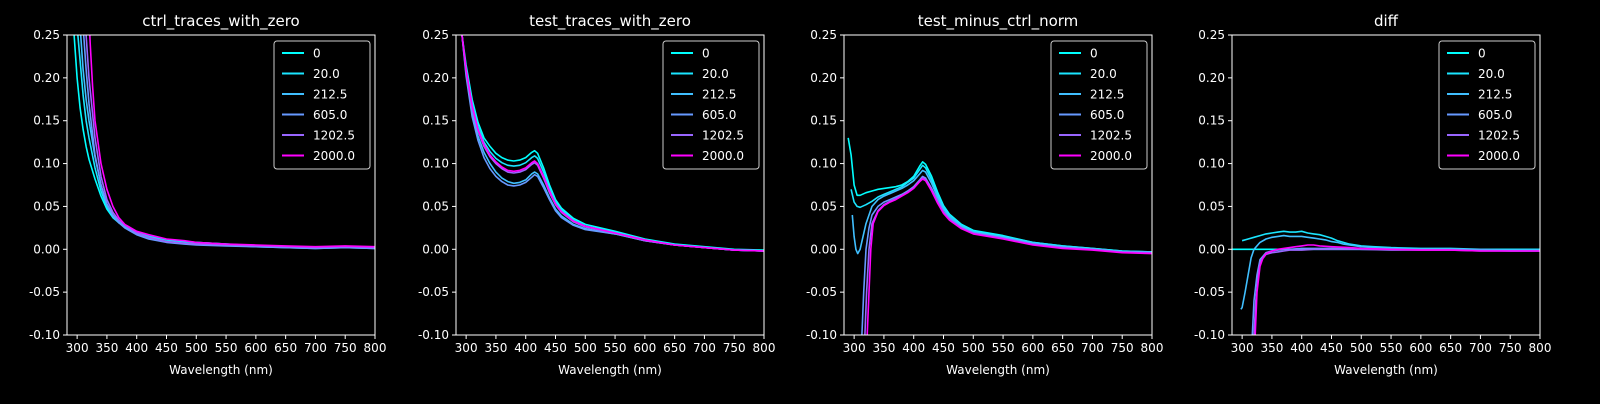 This screenshot has height=404, width=1600. What do you see at coordinates (1390, 240) in the screenshot?
I see `series-line-20.0` at bounding box center [1390, 240].